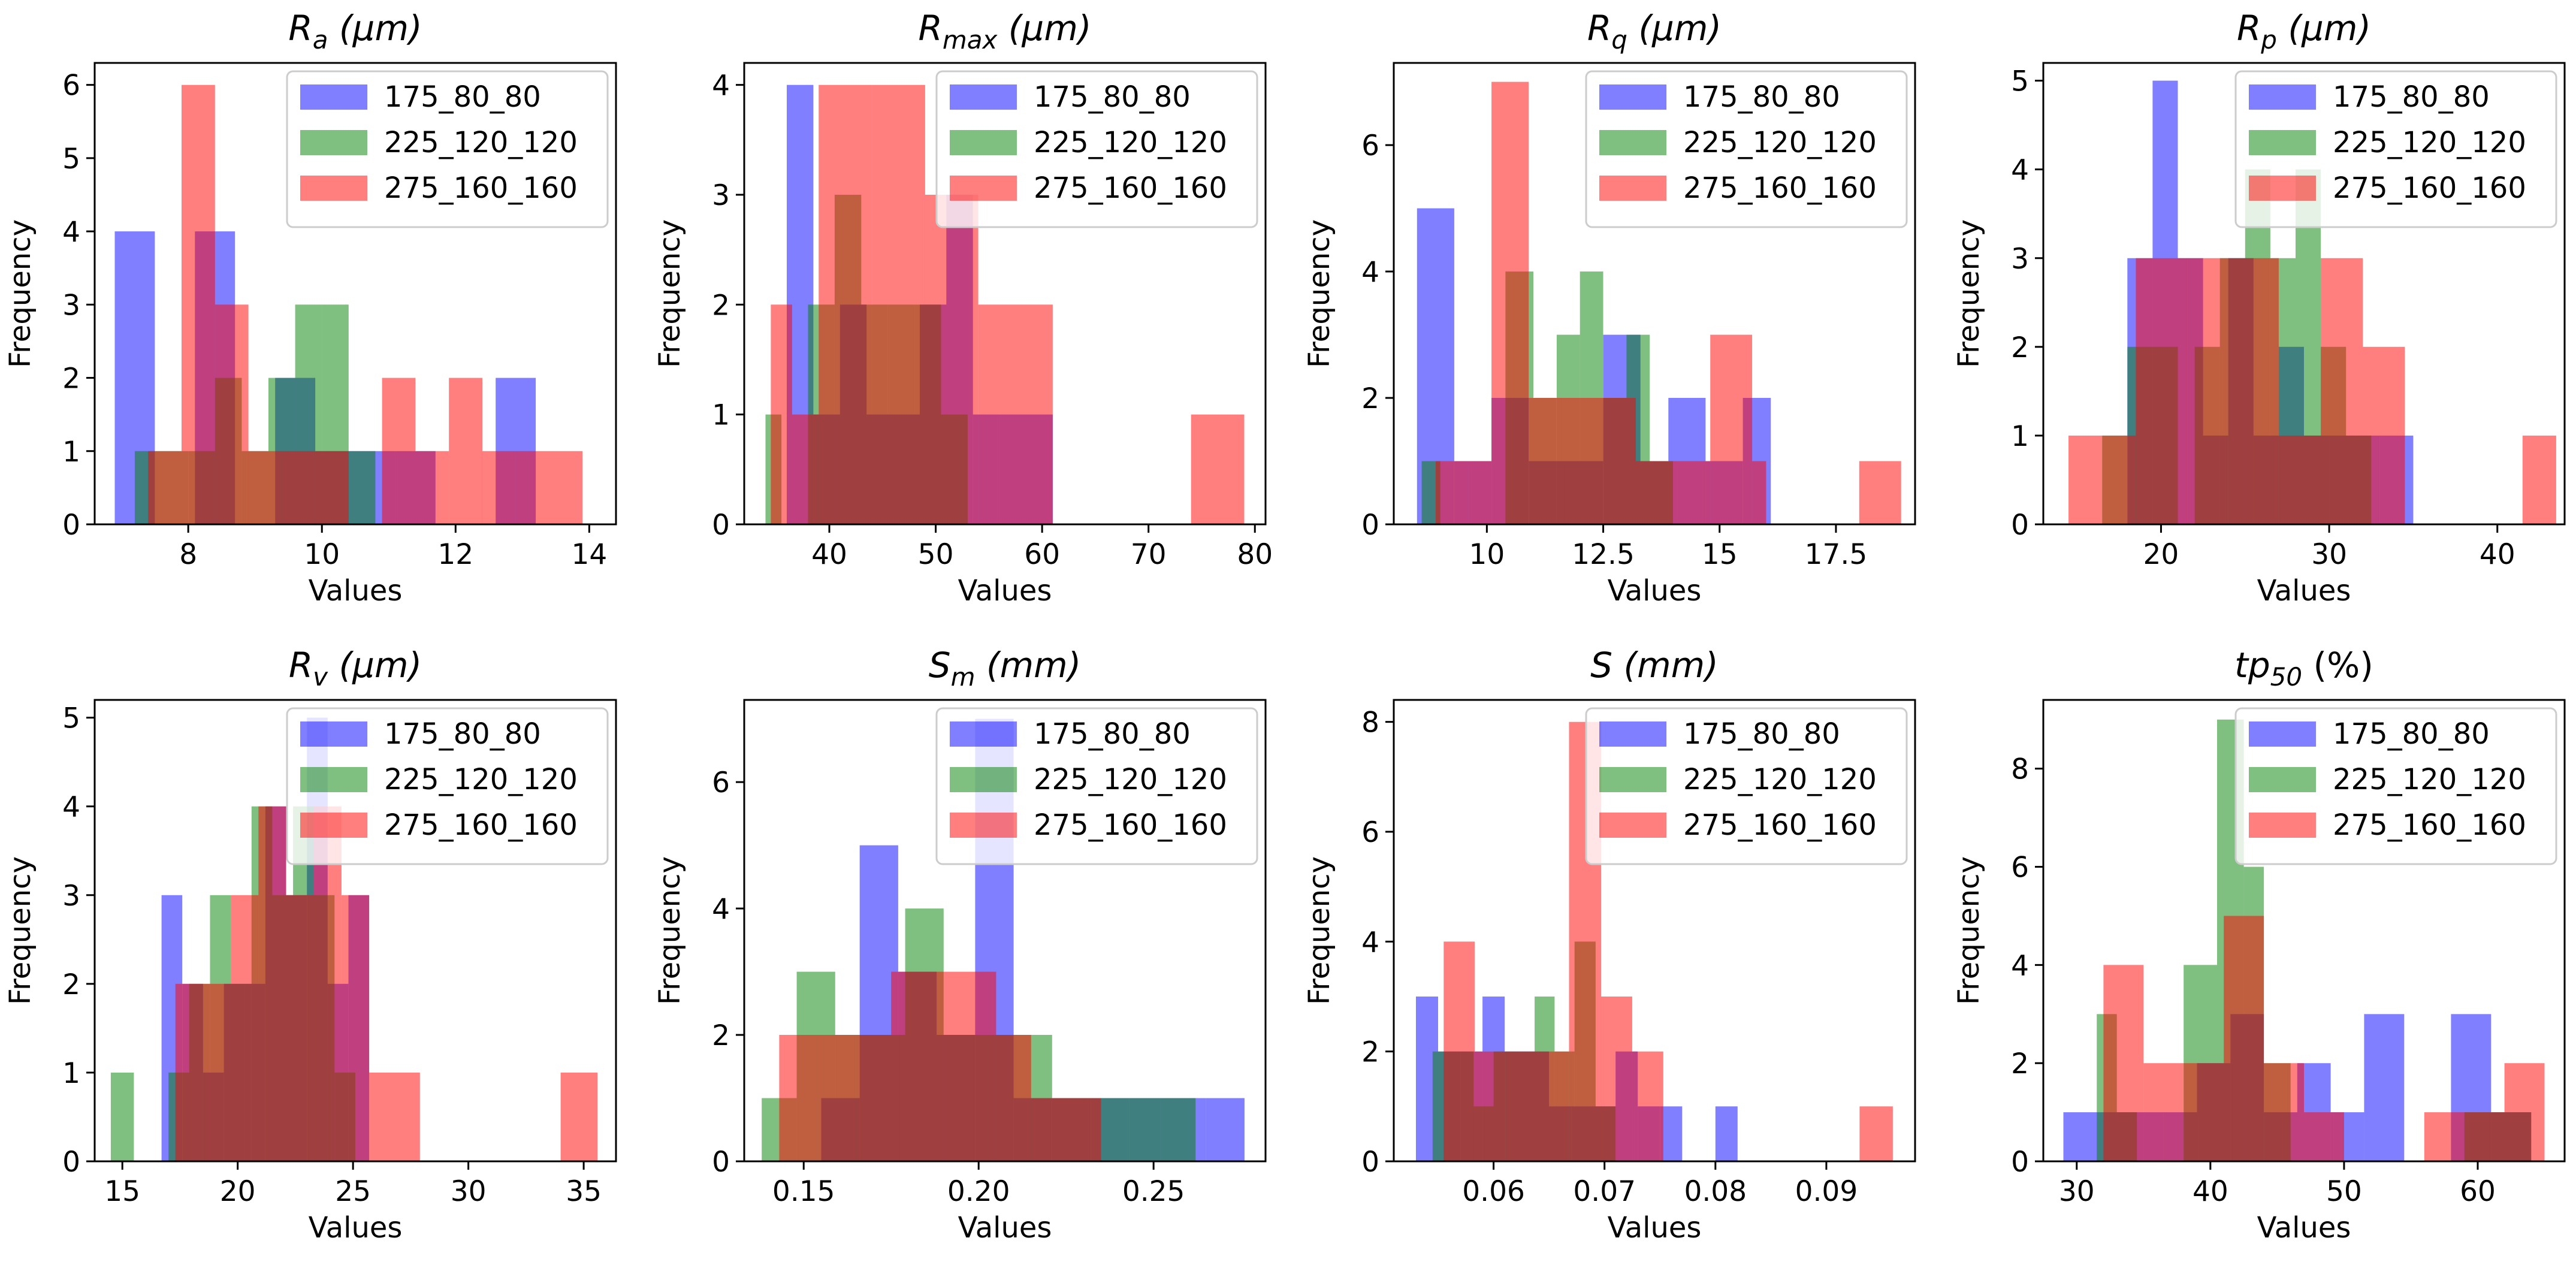 Image resolution: width=2576 pixels, height=1262 pixels. What do you see at coordinates (2020, 259) in the screenshot?
I see `y-tick-label: 3` at bounding box center [2020, 259].